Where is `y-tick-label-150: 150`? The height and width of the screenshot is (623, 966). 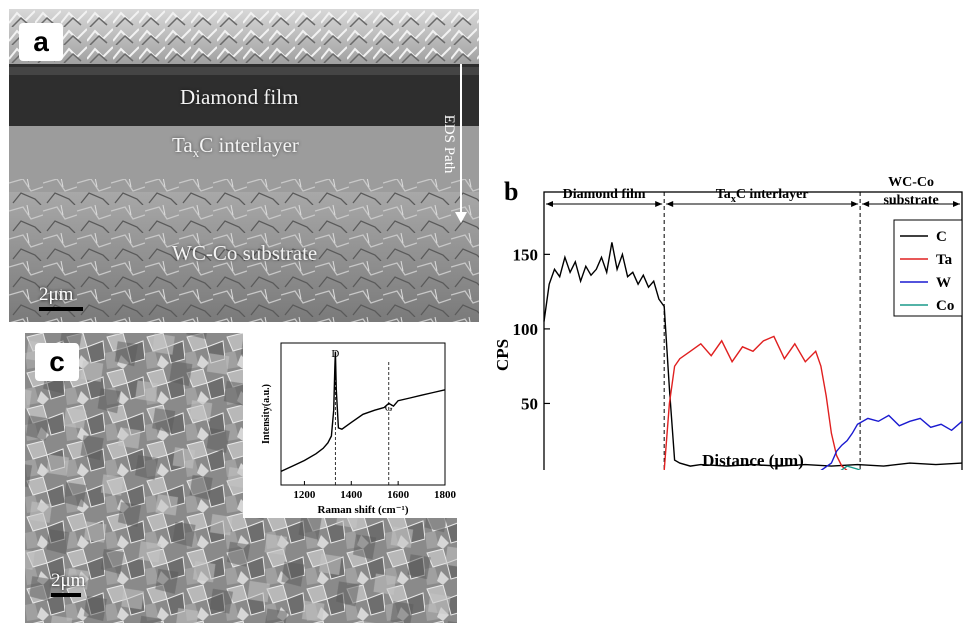
y-tick-label-150: 150 is located at coordinates (526, 254).